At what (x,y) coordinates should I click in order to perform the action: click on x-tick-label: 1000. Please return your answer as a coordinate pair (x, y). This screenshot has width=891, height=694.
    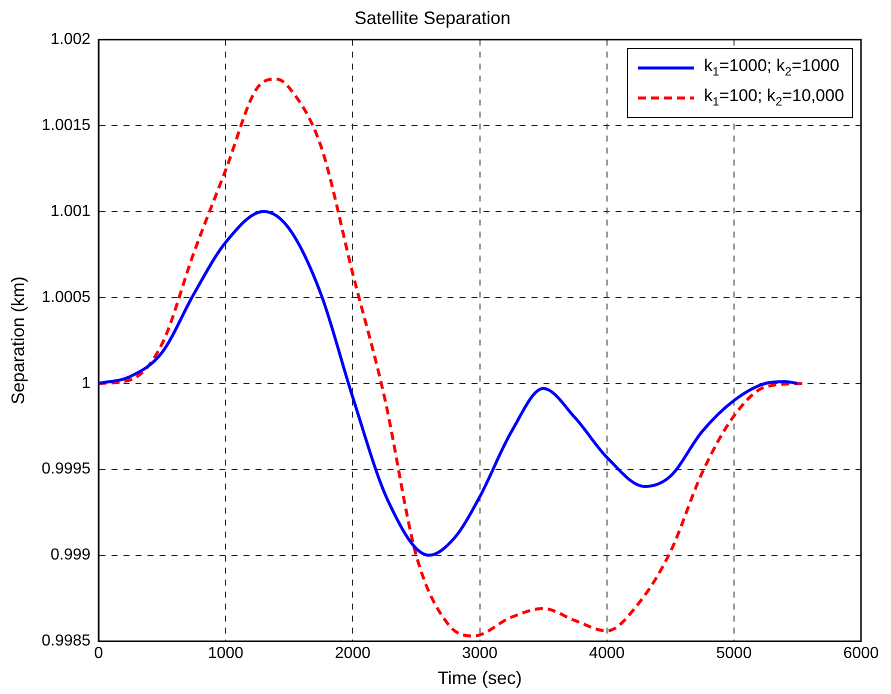
    Looking at the image, I should click on (226, 653).